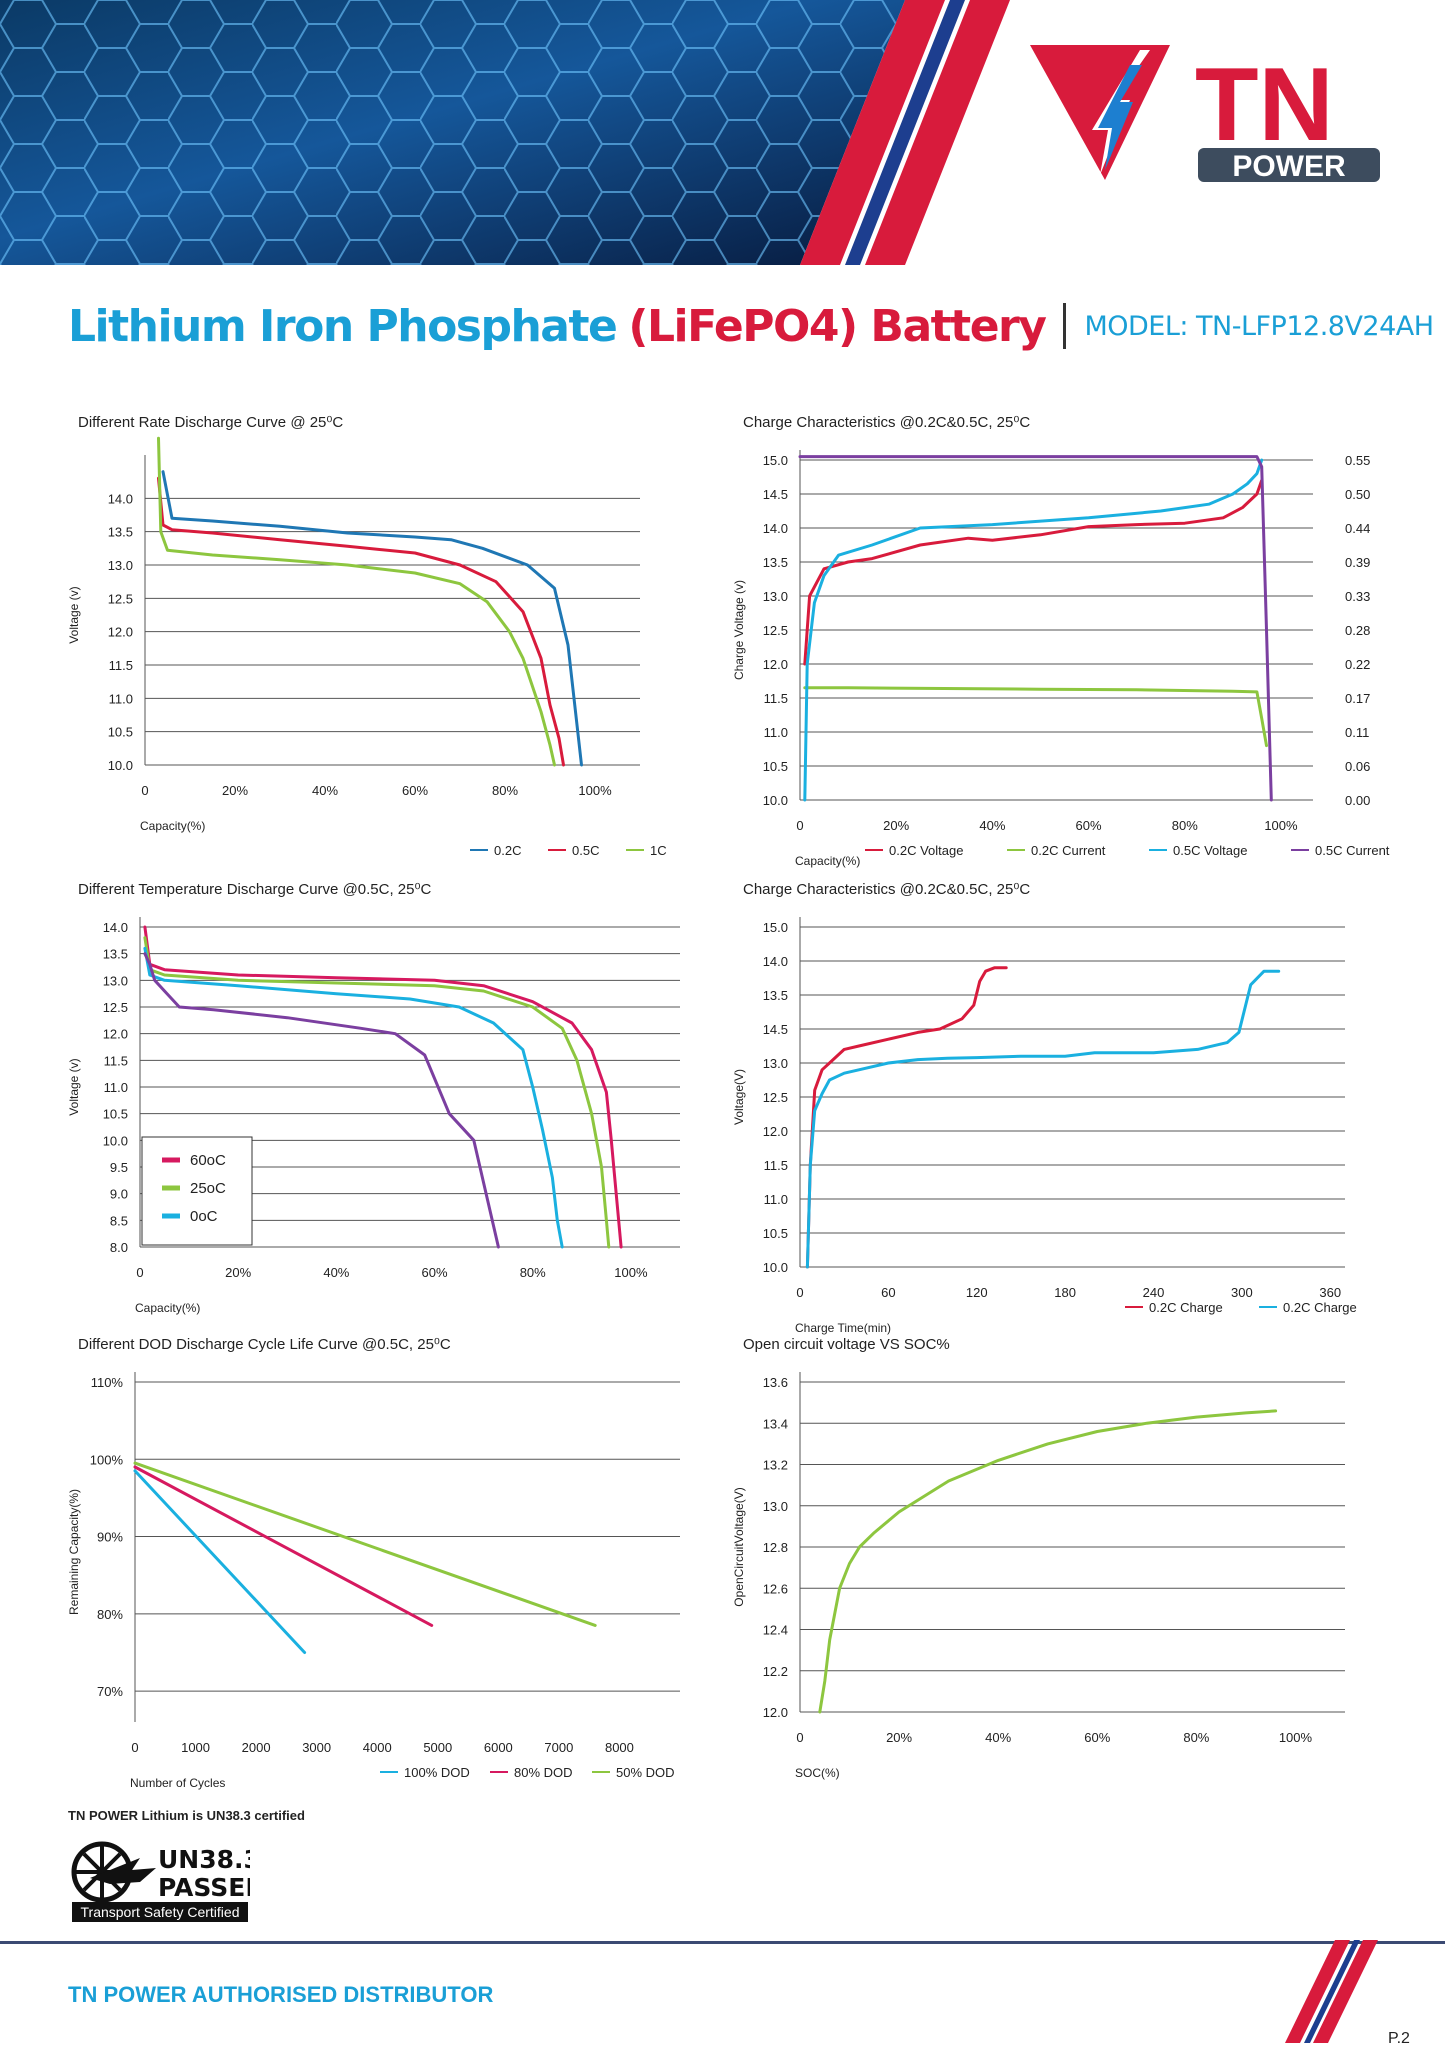  What do you see at coordinates (1357, 596) in the screenshot?
I see `y2-tick-label: 0.33` at bounding box center [1357, 596].